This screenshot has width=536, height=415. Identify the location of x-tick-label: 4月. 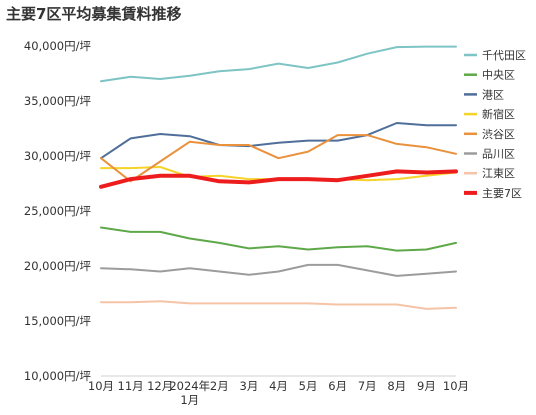
(278, 386).